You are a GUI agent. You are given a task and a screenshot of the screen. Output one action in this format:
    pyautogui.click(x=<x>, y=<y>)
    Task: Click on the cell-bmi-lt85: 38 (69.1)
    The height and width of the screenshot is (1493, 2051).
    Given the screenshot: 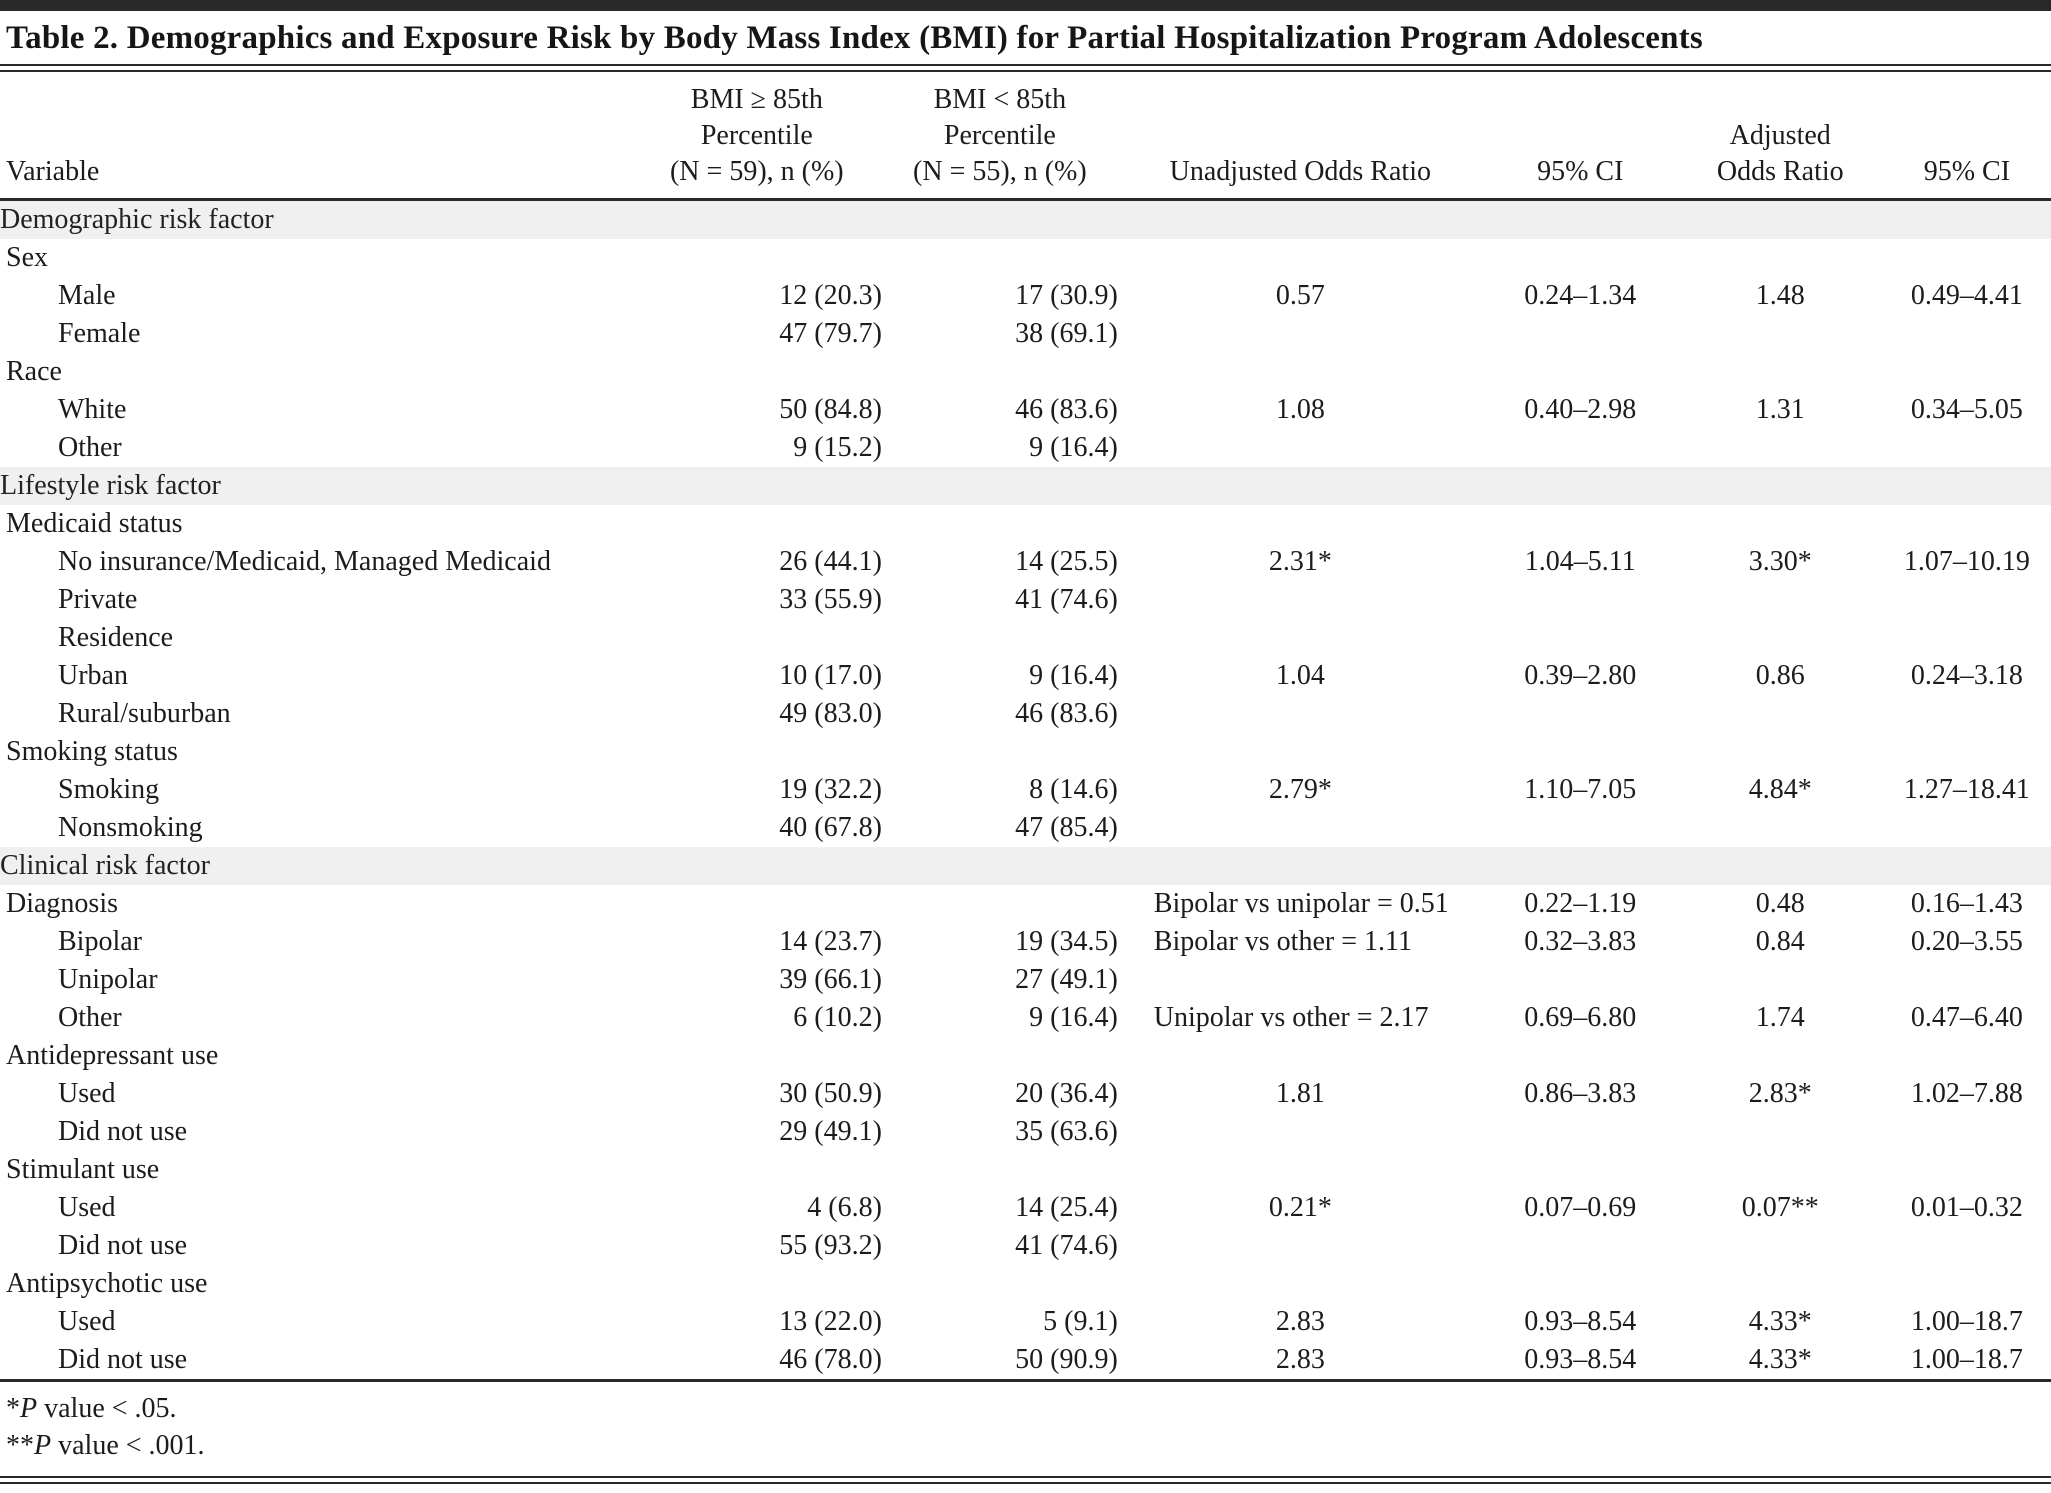 What is the action you would take?
    pyautogui.click(x=1066, y=333)
    